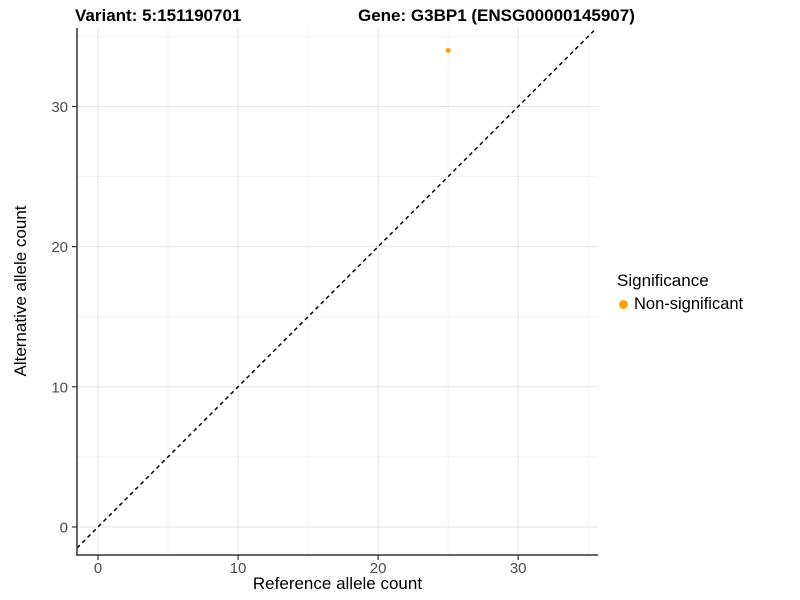  Describe the element at coordinates (59, 247) in the screenshot. I see `y-tick-label: 20` at that location.